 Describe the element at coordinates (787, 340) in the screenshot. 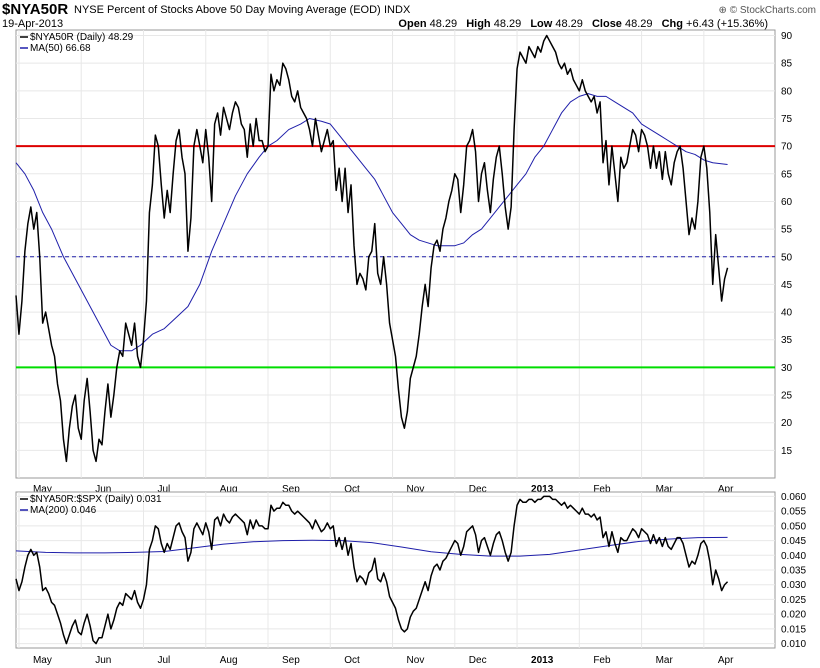

I see `y-tick-label: 35` at that location.